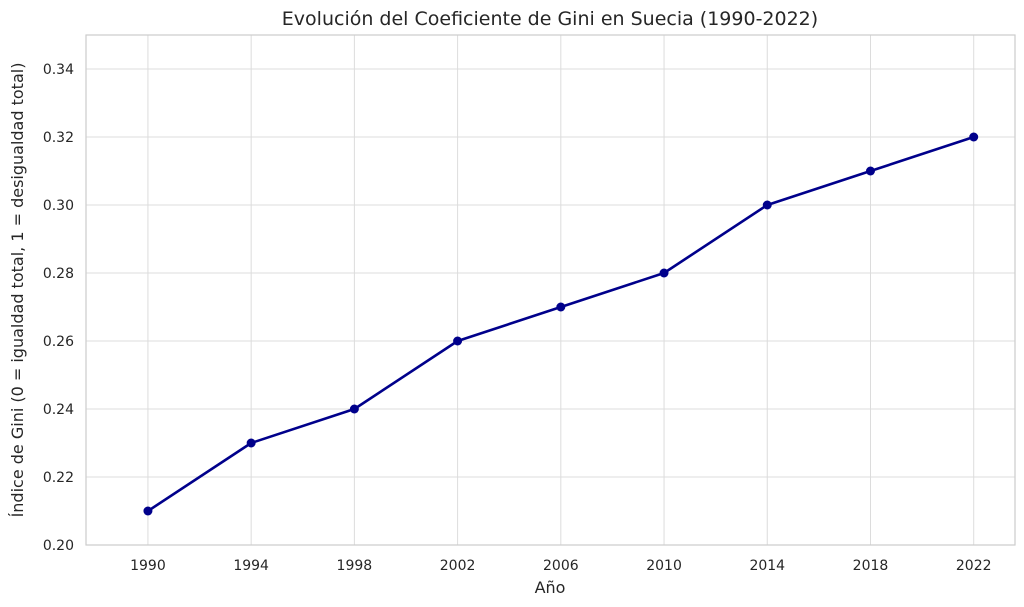 This screenshot has height=607, width=1024. Describe the element at coordinates (58, 410) in the screenshot. I see `y-tick-label: 0.24` at that location.